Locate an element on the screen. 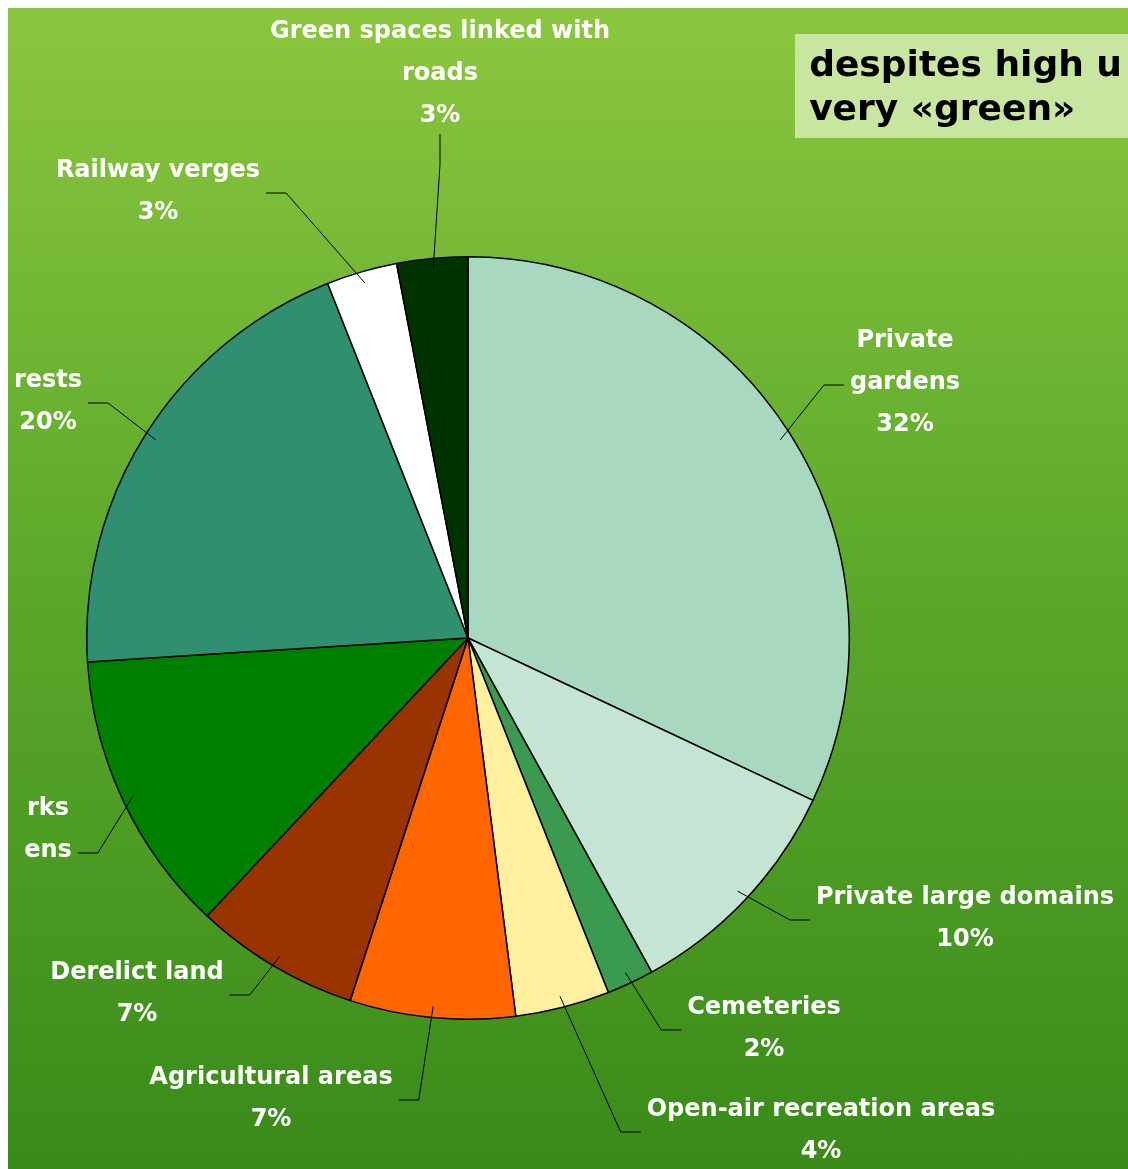 The width and height of the screenshot is (1128, 1169). slice-label: Agricultural areas is located at coordinates (271, 1076).